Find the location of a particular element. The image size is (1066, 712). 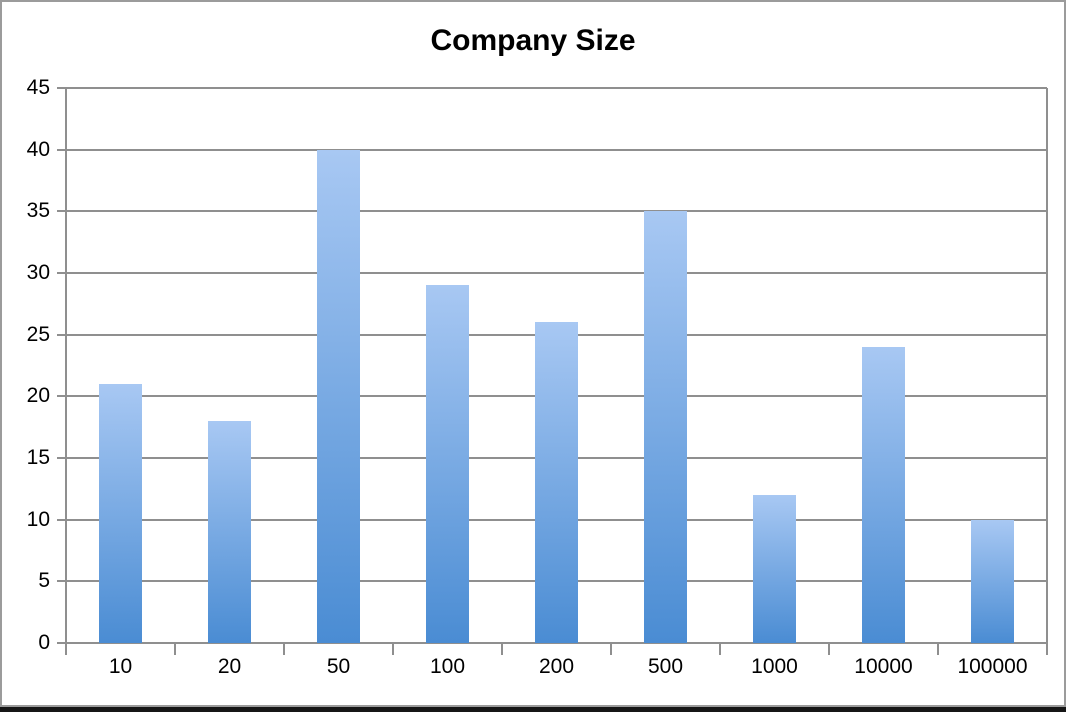

frame-edge-left is located at coordinates (1, 356).